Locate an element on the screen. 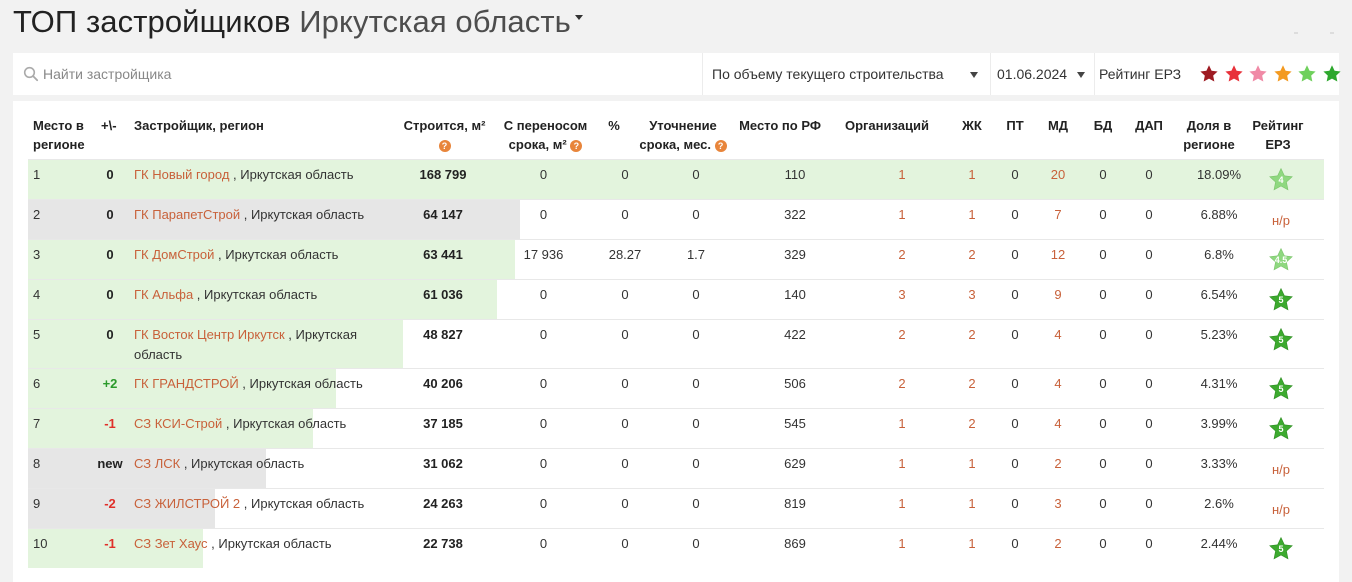 The image size is (1352, 582). developer-link: СЗ ЖИЛСТРОЙ 2 is located at coordinates (187, 503).